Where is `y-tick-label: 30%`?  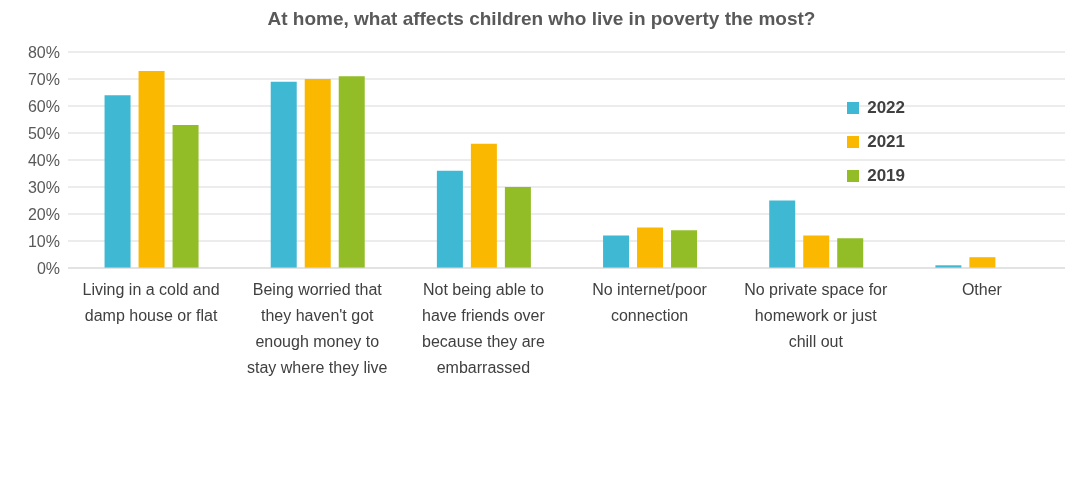 y-tick-label: 30% is located at coordinates (43, 187).